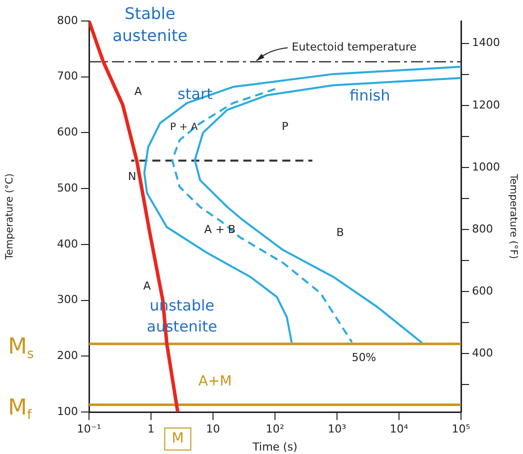 The height and width of the screenshot is (454, 523). What do you see at coordinates (215, 382) in the screenshot?
I see `annotation: A+M` at bounding box center [215, 382].